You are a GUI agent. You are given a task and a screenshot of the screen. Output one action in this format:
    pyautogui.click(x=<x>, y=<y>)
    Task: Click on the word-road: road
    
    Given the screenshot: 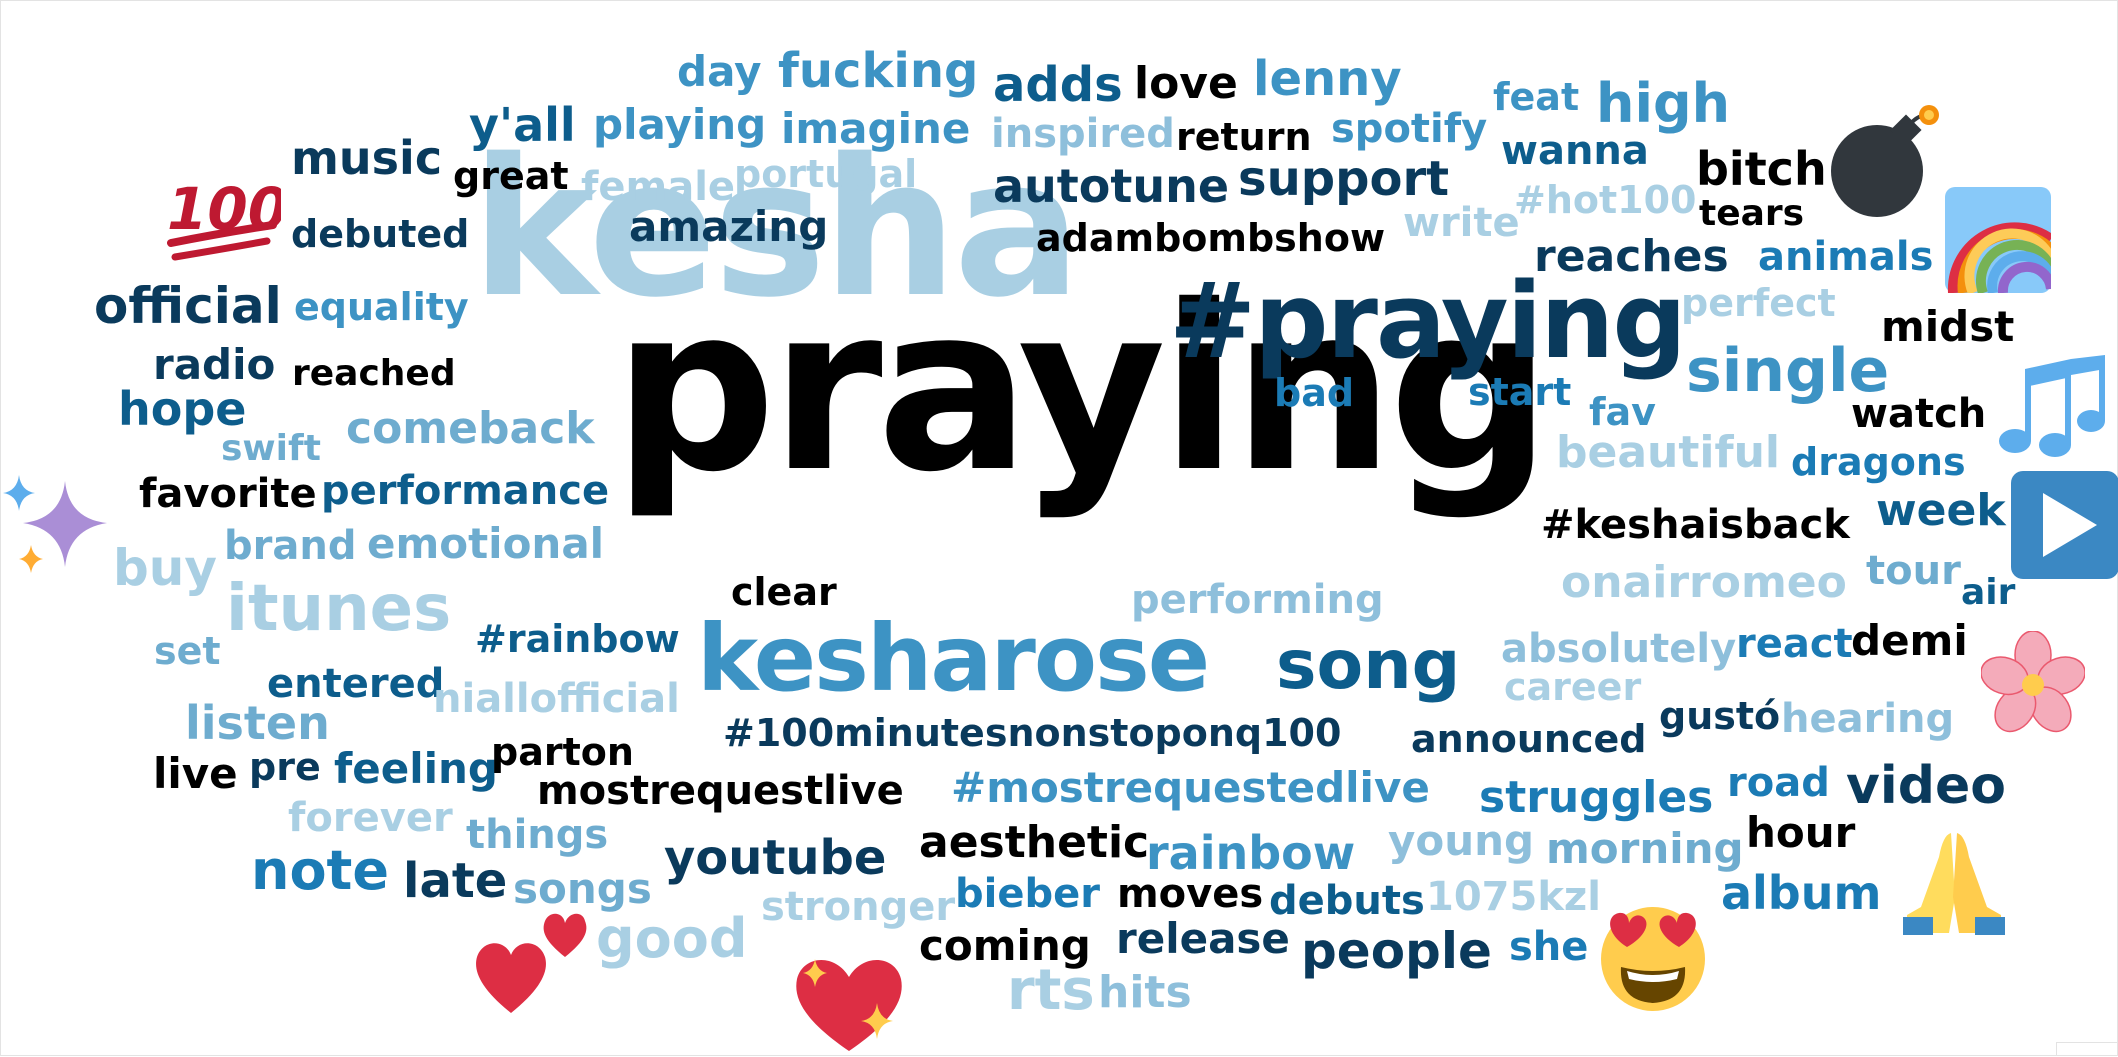 What is the action you would take?
    pyautogui.click(x=1778, y=783)
    